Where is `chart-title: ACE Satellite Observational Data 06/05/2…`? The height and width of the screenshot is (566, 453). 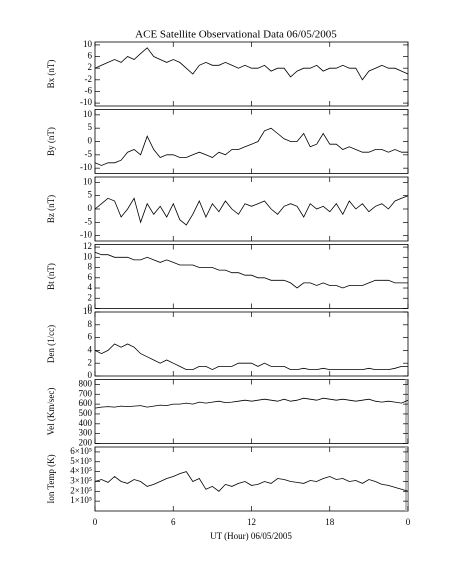 chart-title: ACE Satellite Observational Data 06/05/2… is located at coordinates (236, 35).